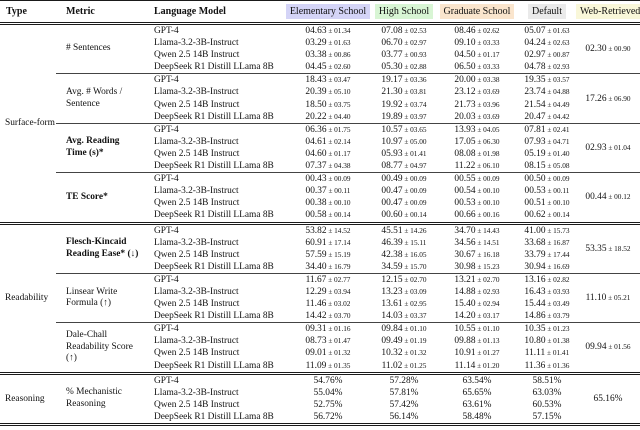 The height and width of the screenshot is (430, 640). Describe the element at coordinates (316, 254) in the screenshot. I see `value-mean: 57.59` at that location.